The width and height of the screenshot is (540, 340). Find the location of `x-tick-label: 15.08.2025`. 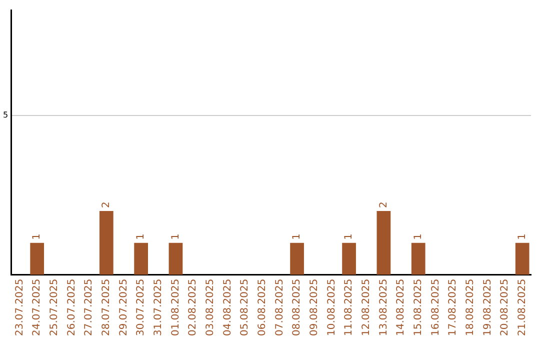

x-tick-label: 15.08.2025 is located at coordinates (418, 307).